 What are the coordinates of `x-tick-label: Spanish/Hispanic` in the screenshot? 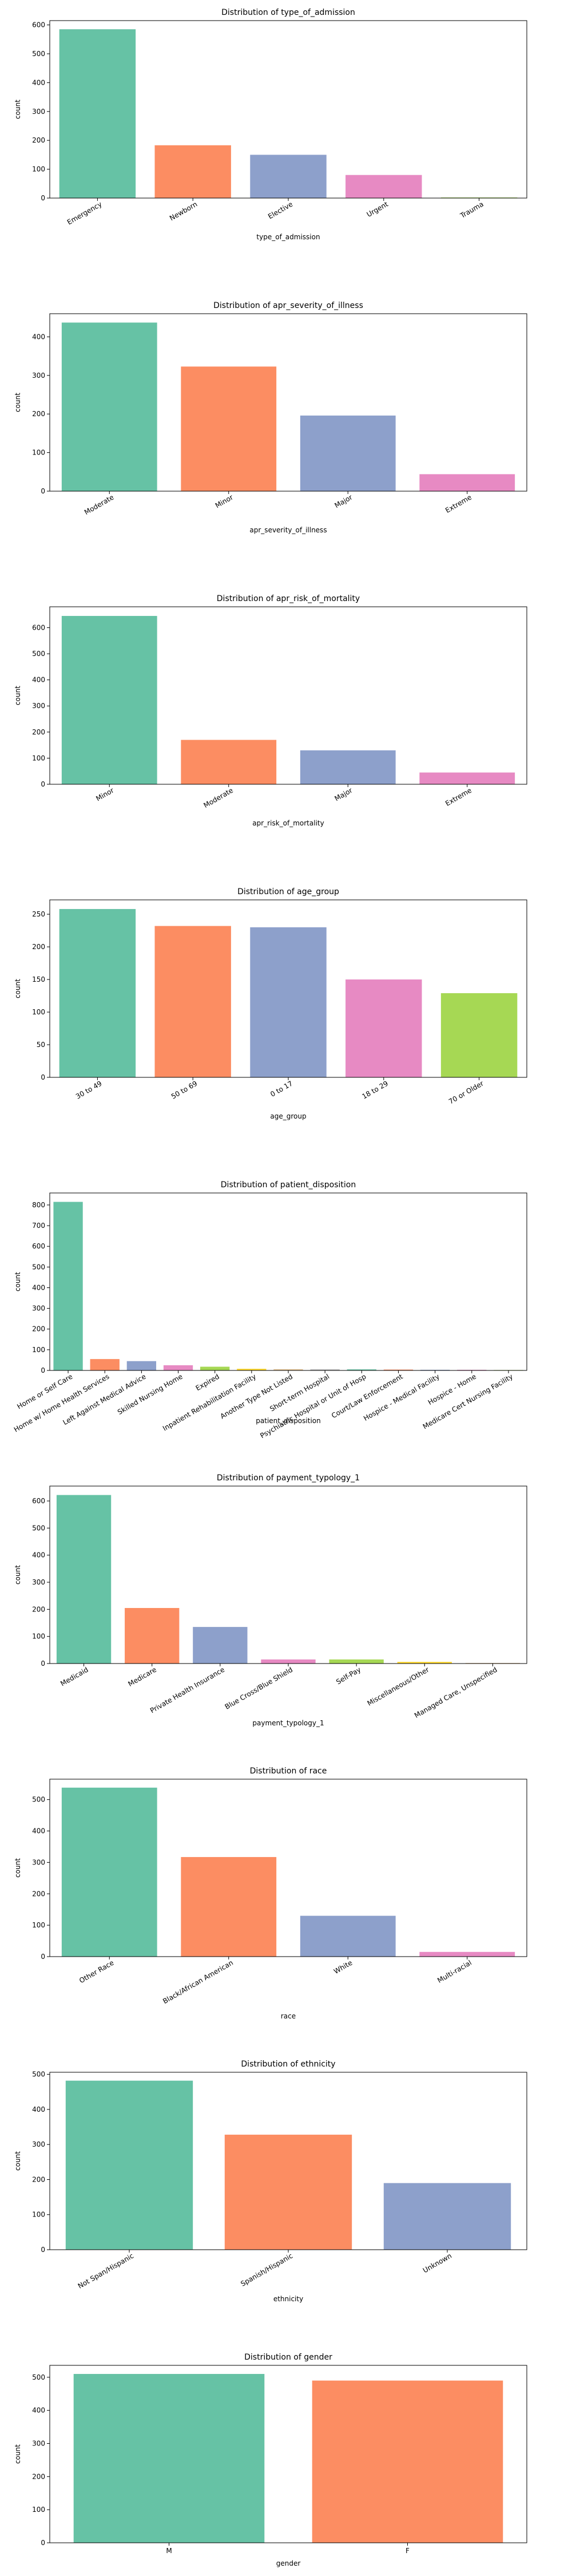 It's located at (266, 2269).